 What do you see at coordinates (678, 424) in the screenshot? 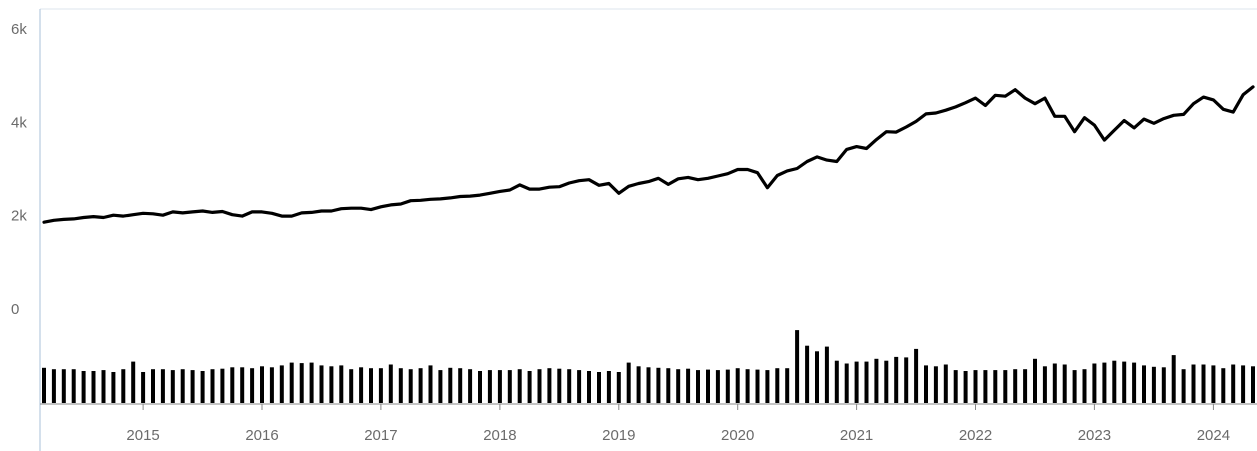
I see `x-axis-ticks: 2015 2016 2017 2018 2019 2020 2021 2022 2023 2024` at bounding box center [678, 424].